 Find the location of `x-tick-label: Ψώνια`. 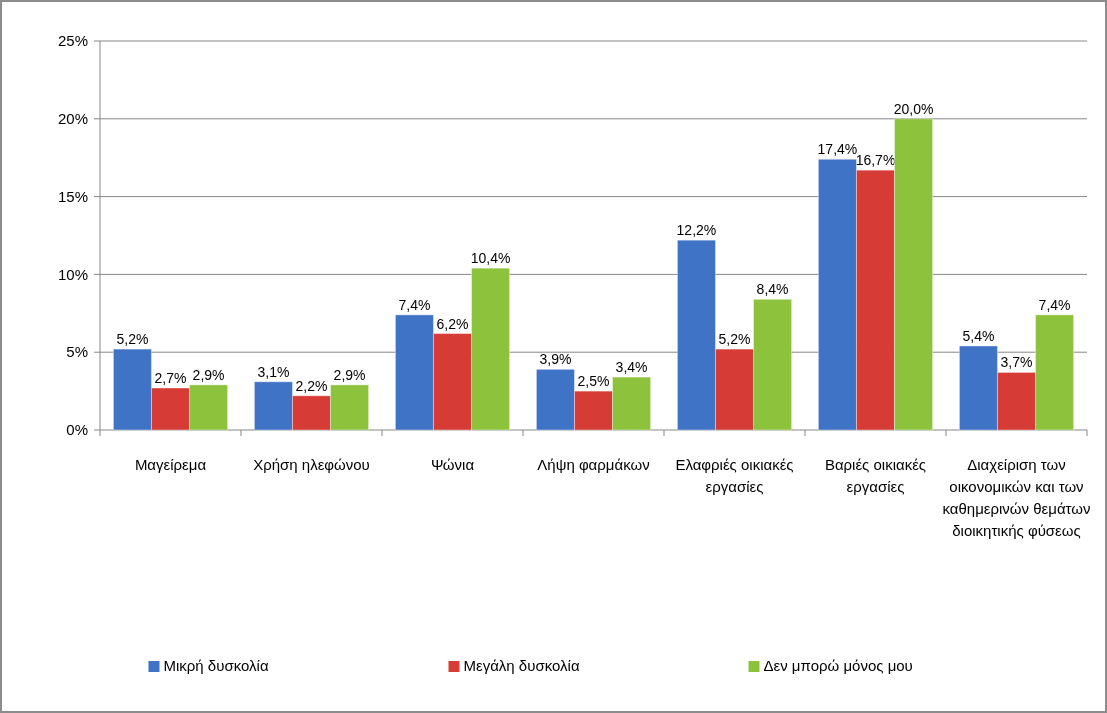

x-tick-label: Ψώνια is located at coordinates (452, 464).